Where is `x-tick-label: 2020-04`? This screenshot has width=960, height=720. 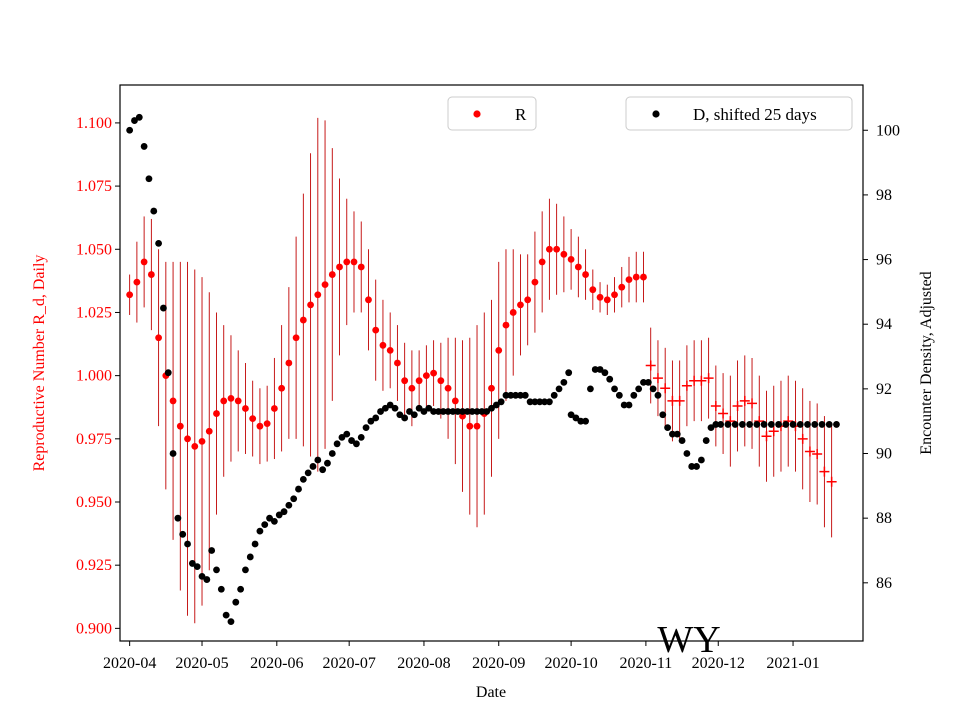 x-tick-label: 2020-04 is located at coordinates (129, 663).